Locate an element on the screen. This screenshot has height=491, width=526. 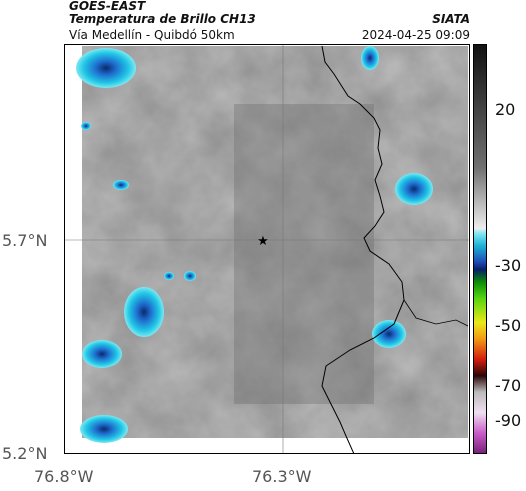
satellite-title: GOES-EAST is located at coordinates (107, 6).